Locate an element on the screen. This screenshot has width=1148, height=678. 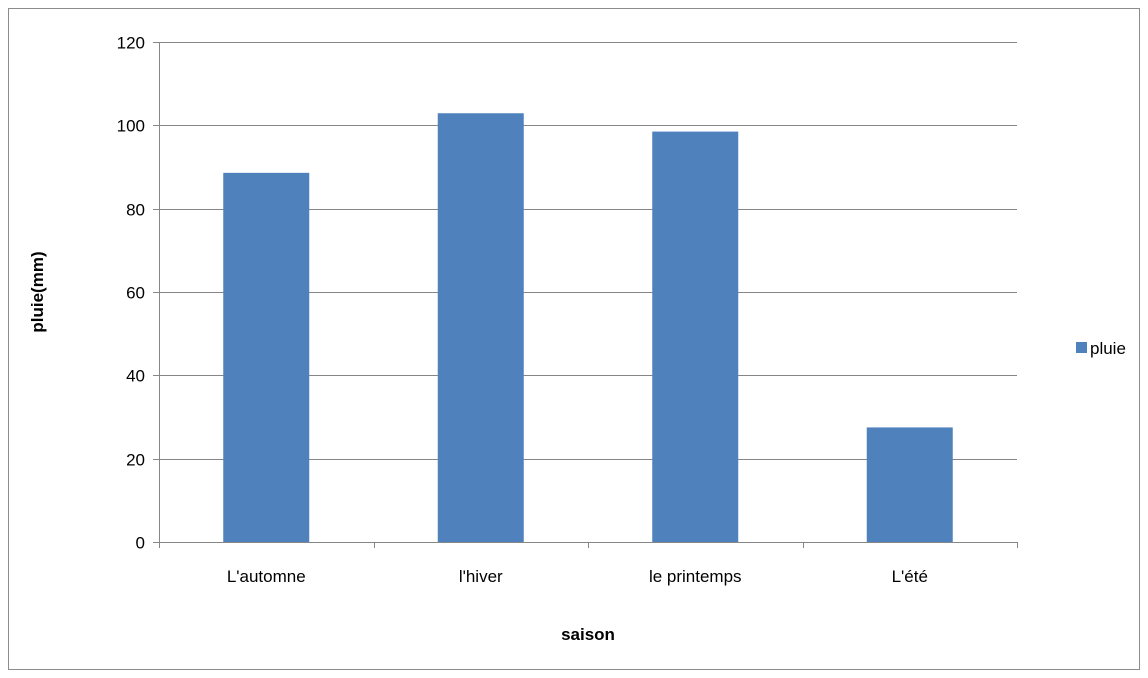
y-tick-label: 120 is located at coordinates (131, 43).